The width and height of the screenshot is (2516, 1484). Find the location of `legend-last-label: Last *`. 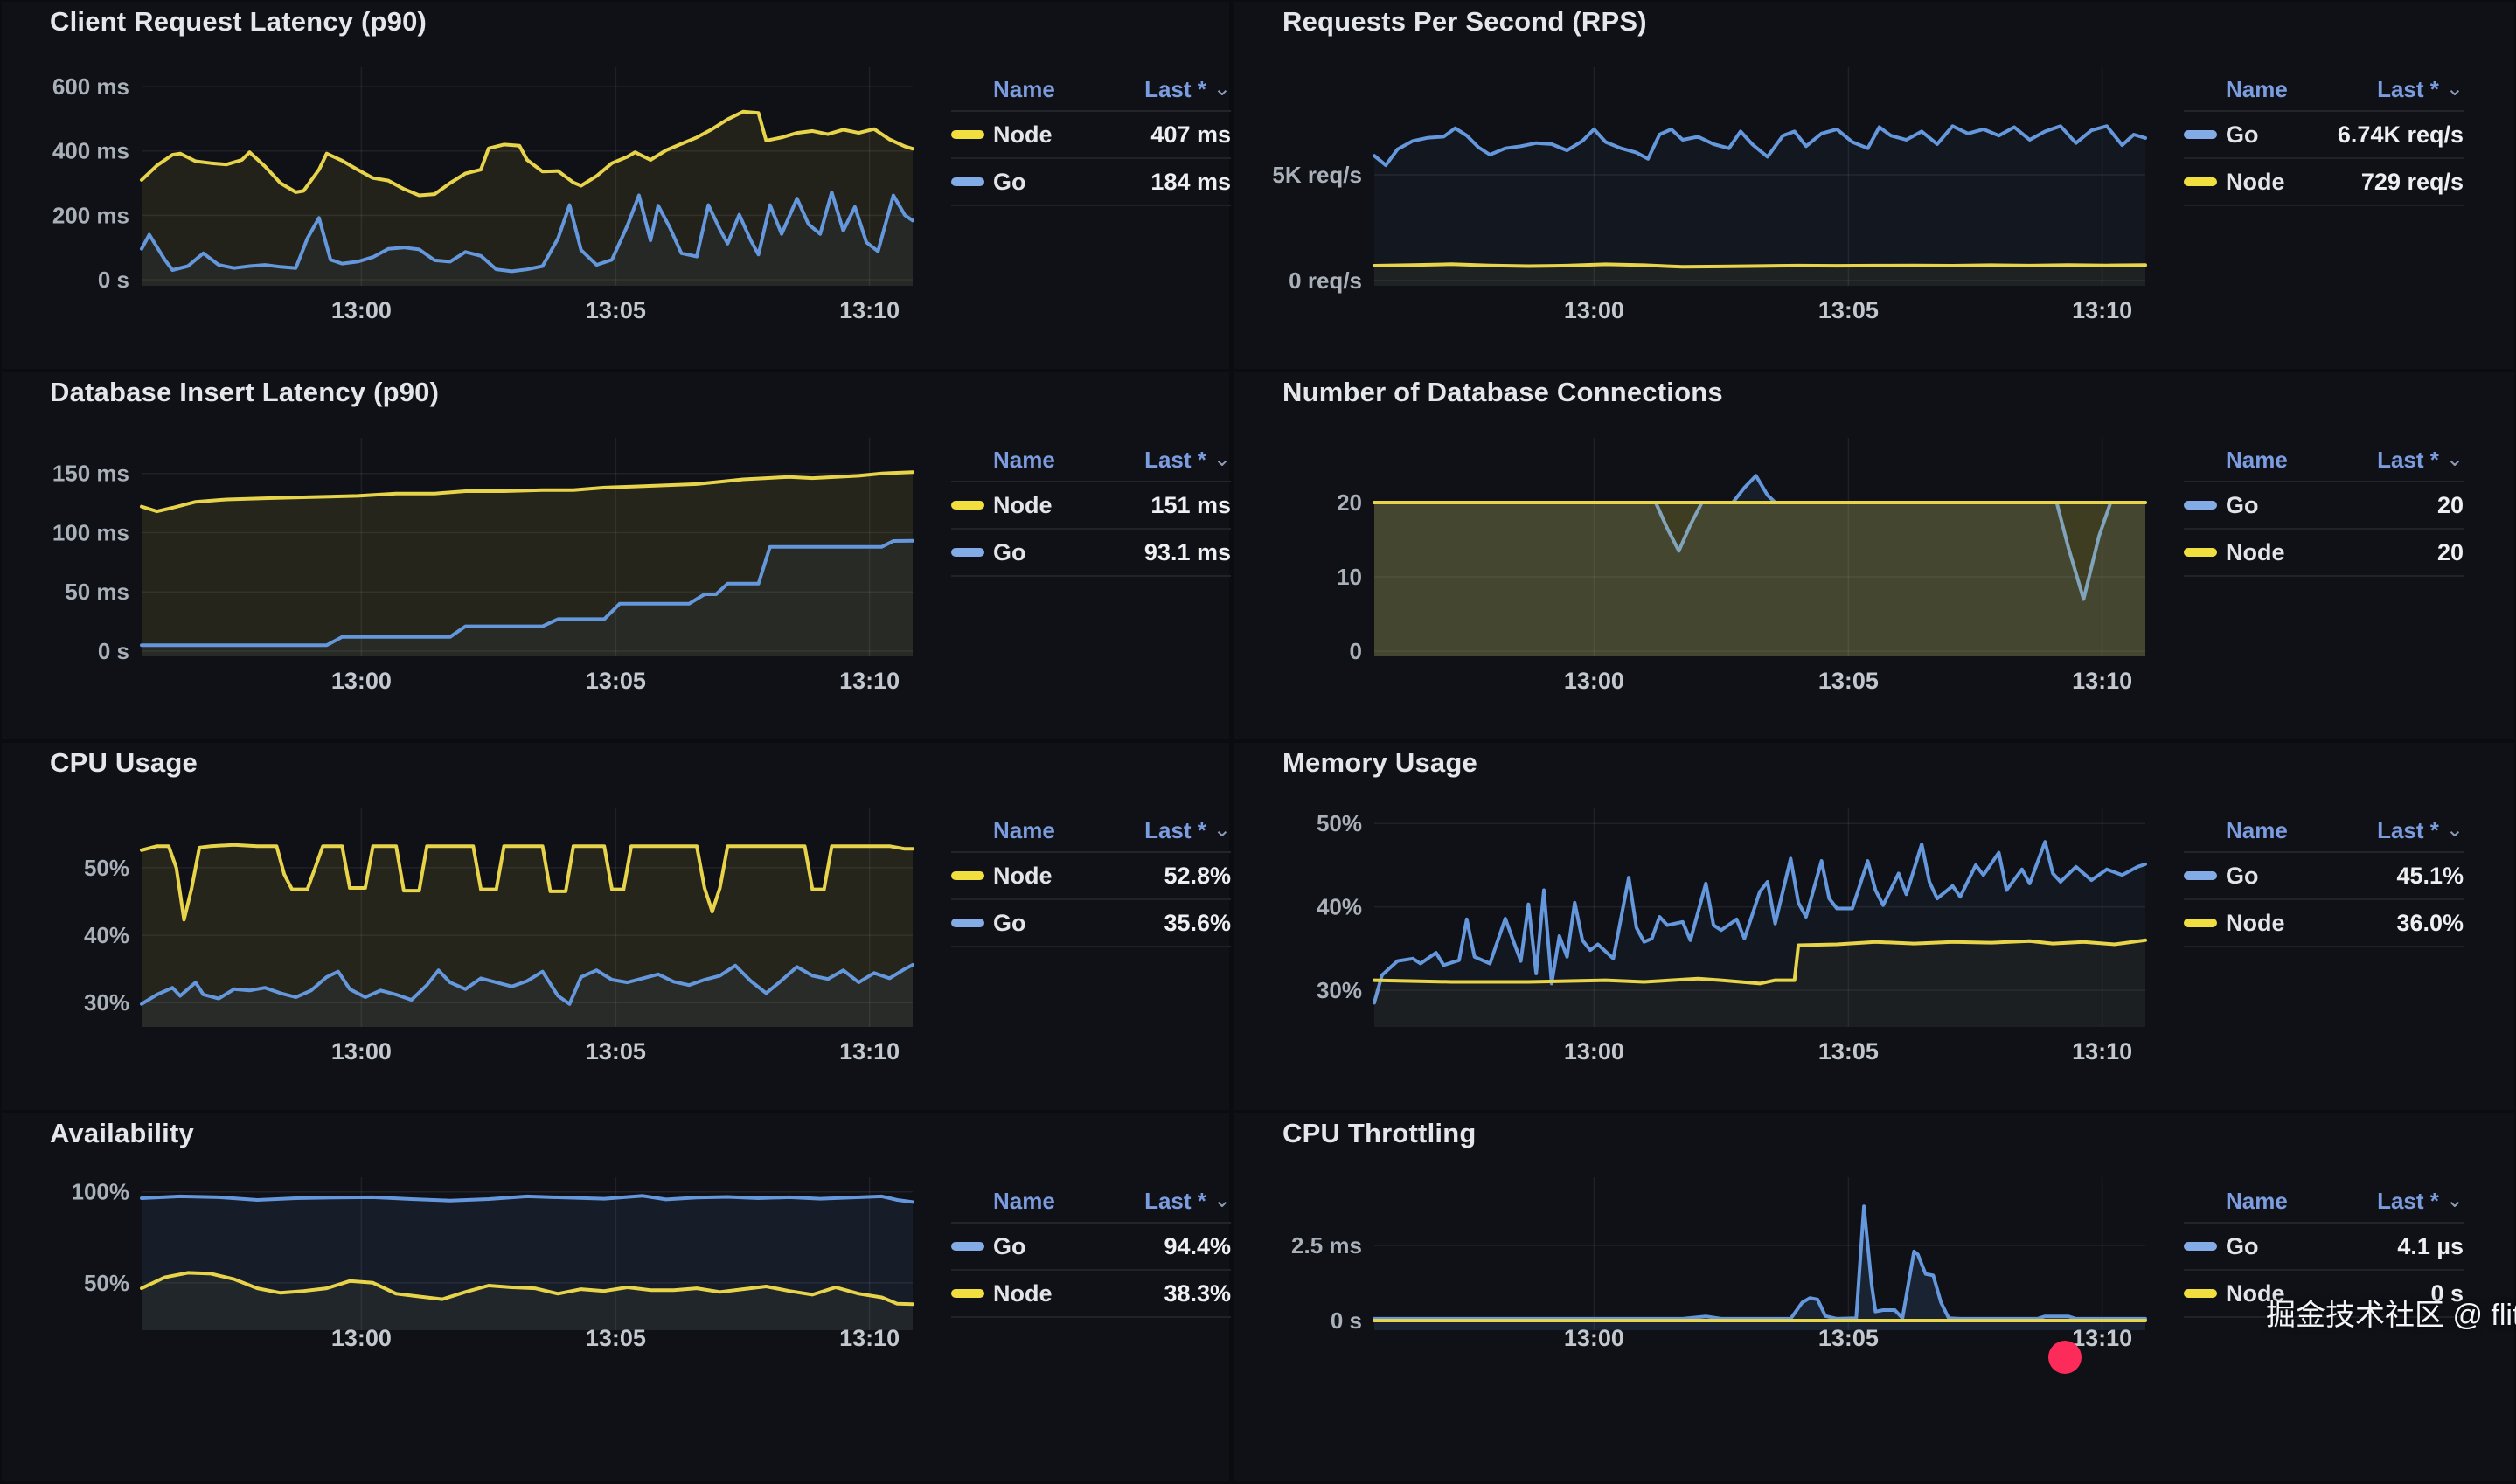

legend-last-label: Last * is located at coordinates (2408, 1200).